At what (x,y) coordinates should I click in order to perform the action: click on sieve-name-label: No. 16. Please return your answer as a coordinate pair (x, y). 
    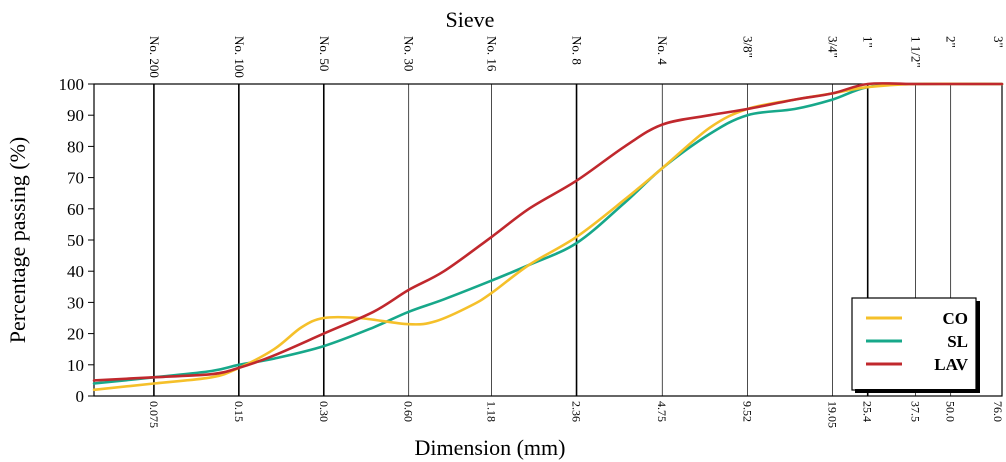
    Looking at the image, I should click on (492, 54).